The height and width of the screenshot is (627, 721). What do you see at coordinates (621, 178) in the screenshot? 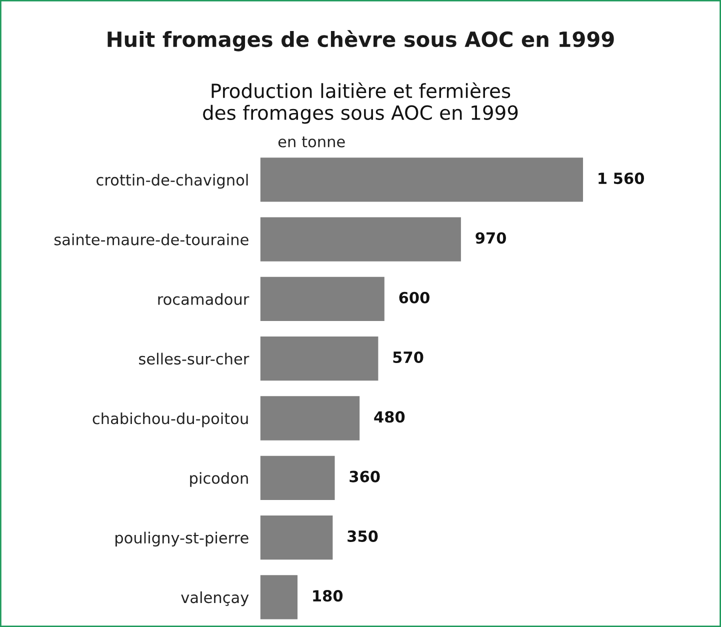
I see `data-label: 1 560` at bounding box center [621, 178].